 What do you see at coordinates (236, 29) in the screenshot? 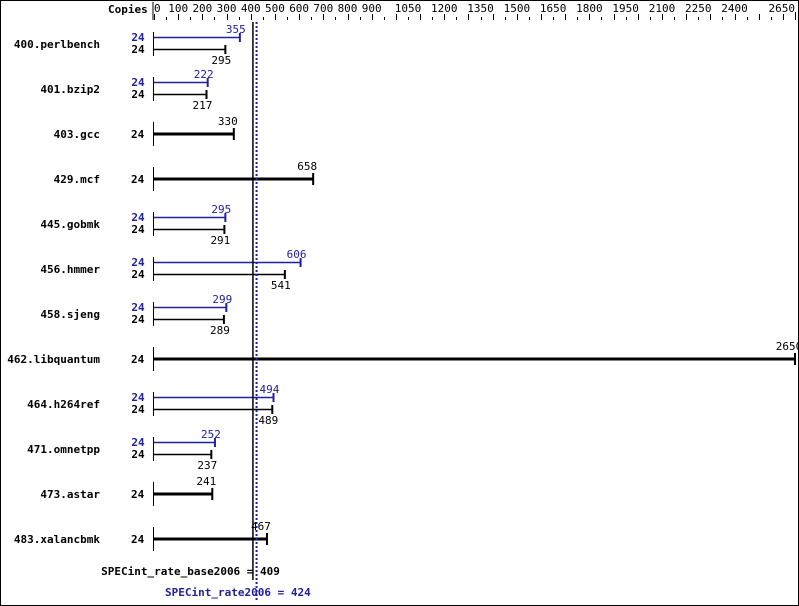
I see `peak-value: 355` at bounding box center [236, 29].